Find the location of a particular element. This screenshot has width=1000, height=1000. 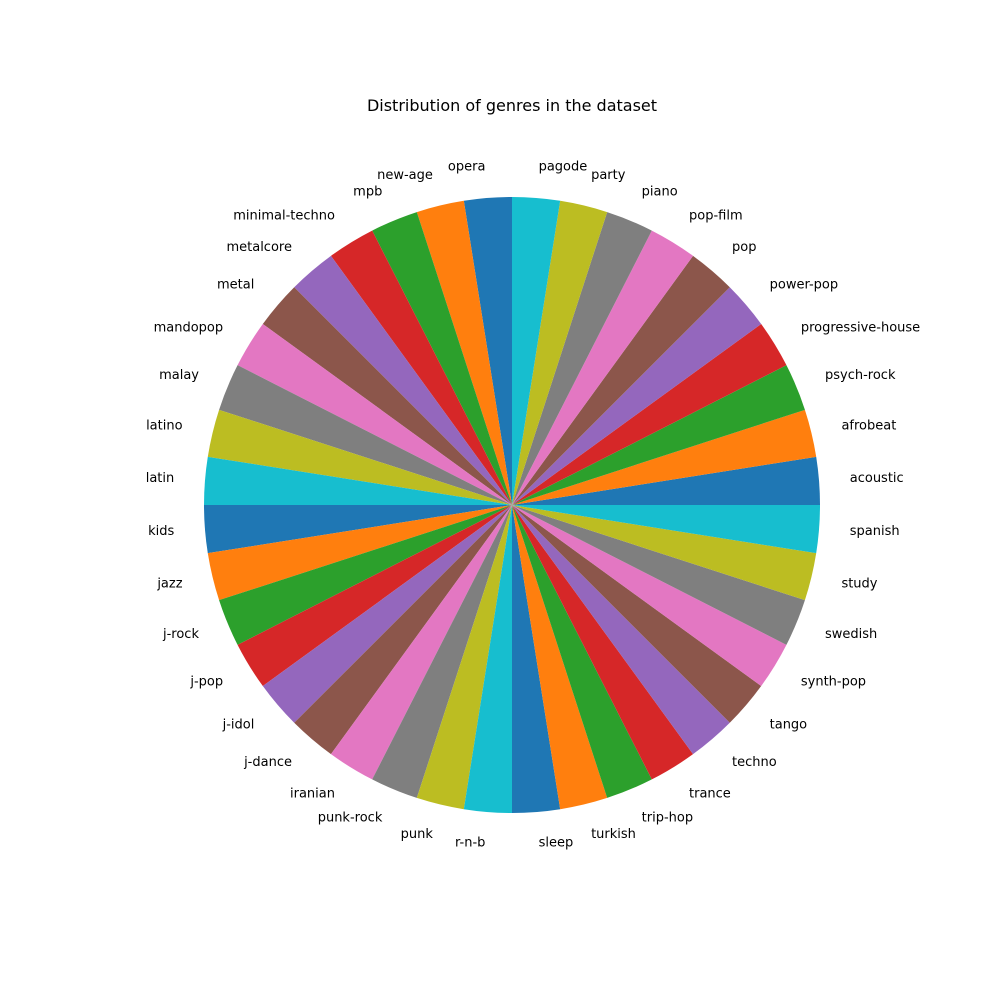

pie-label-trance: trance is located at coordinates (710, 793).